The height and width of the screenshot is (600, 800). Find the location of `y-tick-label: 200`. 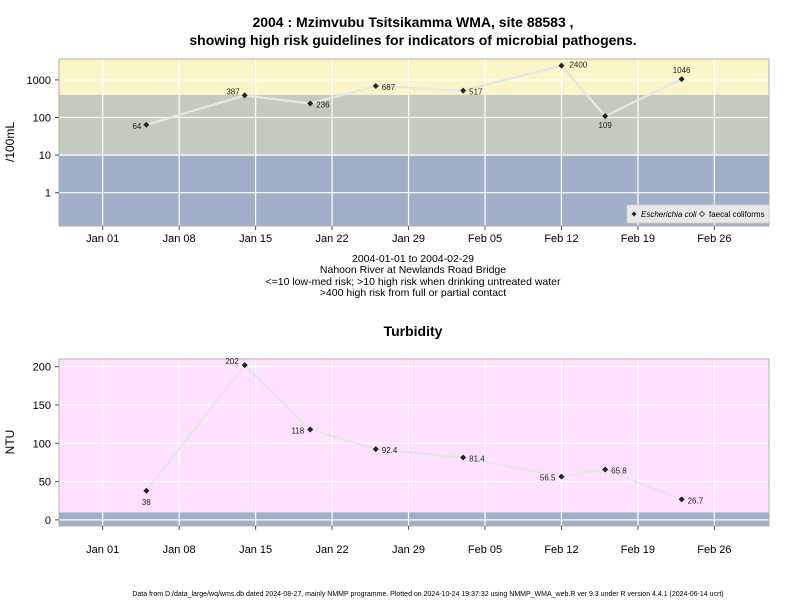

y-tick-label: 200 is located at coordinates (42, 368).